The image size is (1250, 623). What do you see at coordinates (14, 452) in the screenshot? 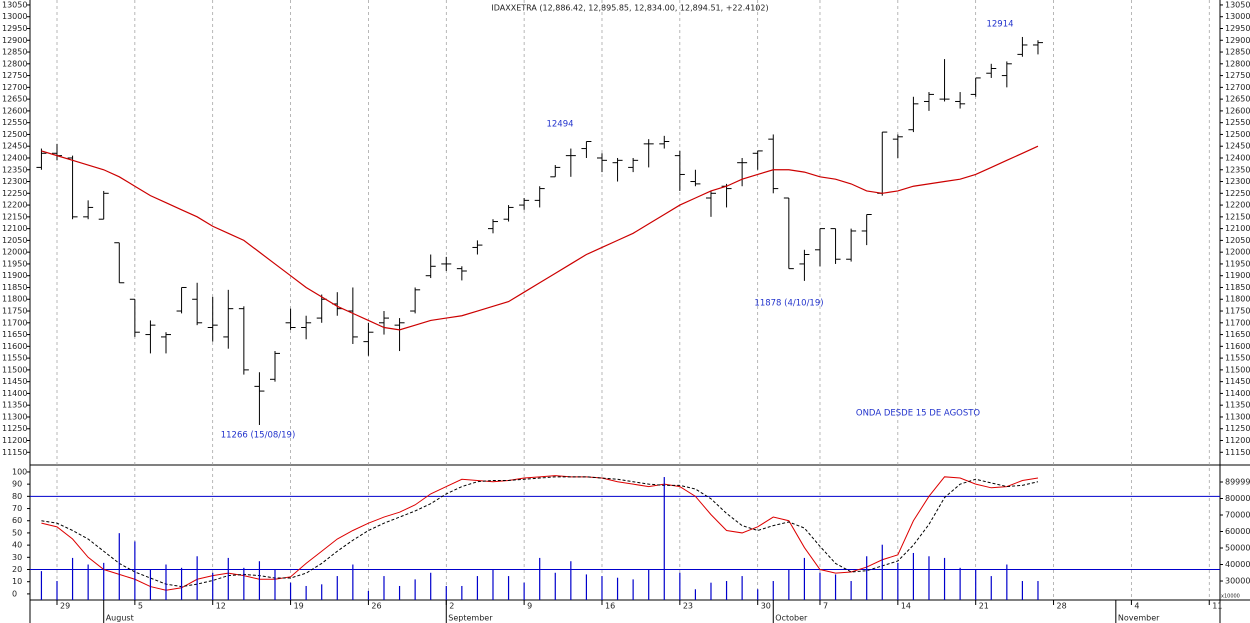
I see `y-tick-label: 11150` at bounding box center [14, 452].